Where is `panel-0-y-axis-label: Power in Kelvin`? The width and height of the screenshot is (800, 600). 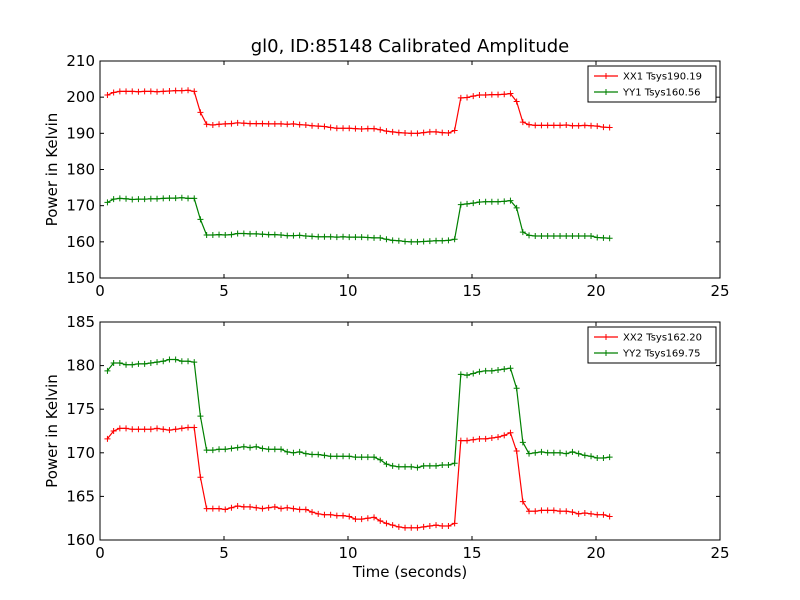
panel-0-y-axis-label: Power in Kelvin is located at coordinates (52, 170).